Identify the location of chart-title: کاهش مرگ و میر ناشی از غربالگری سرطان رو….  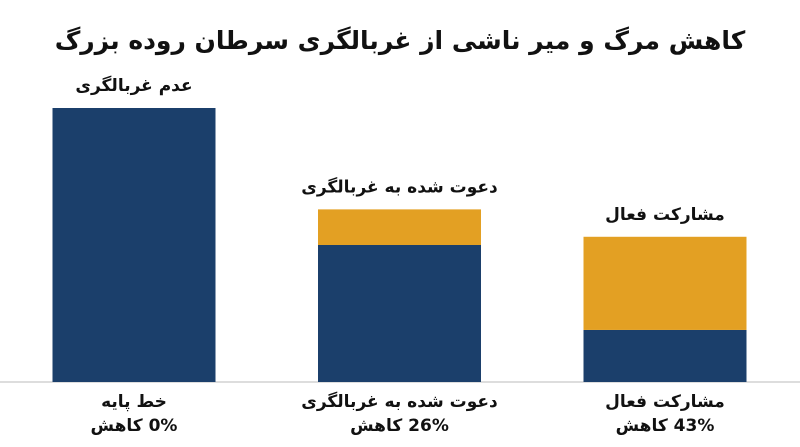
(400, 41).